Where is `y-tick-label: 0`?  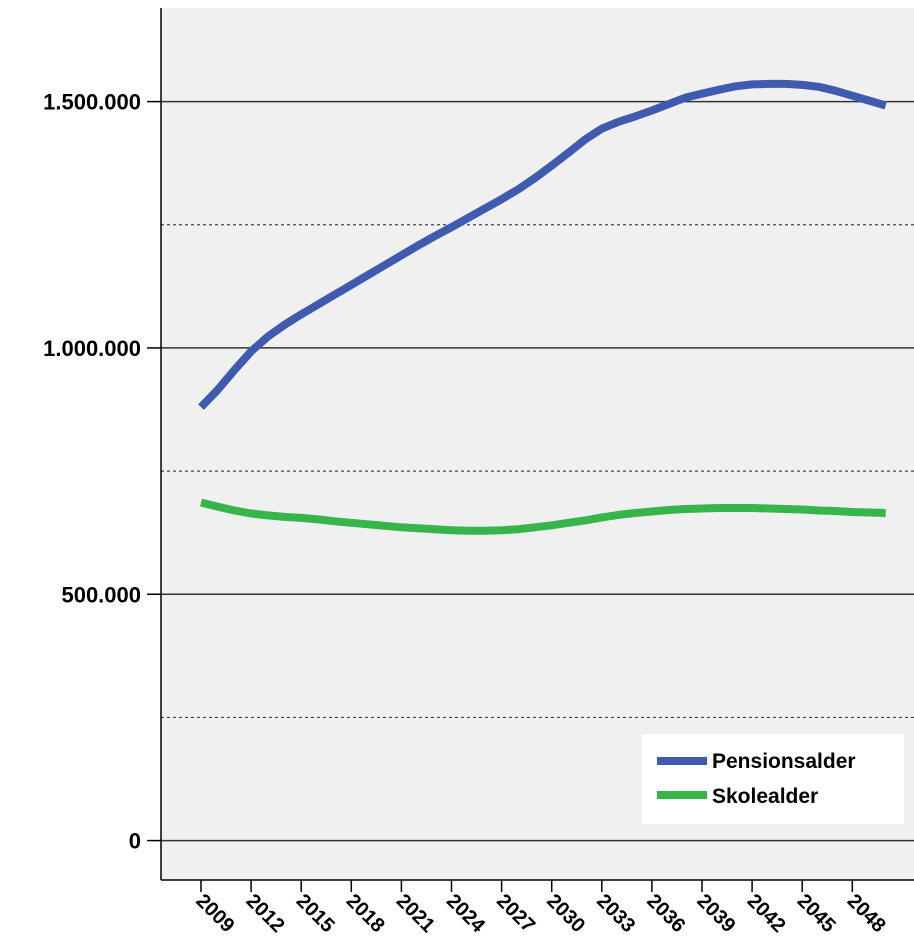
y-tick-label: 0 is located at coordinates (135, 841).